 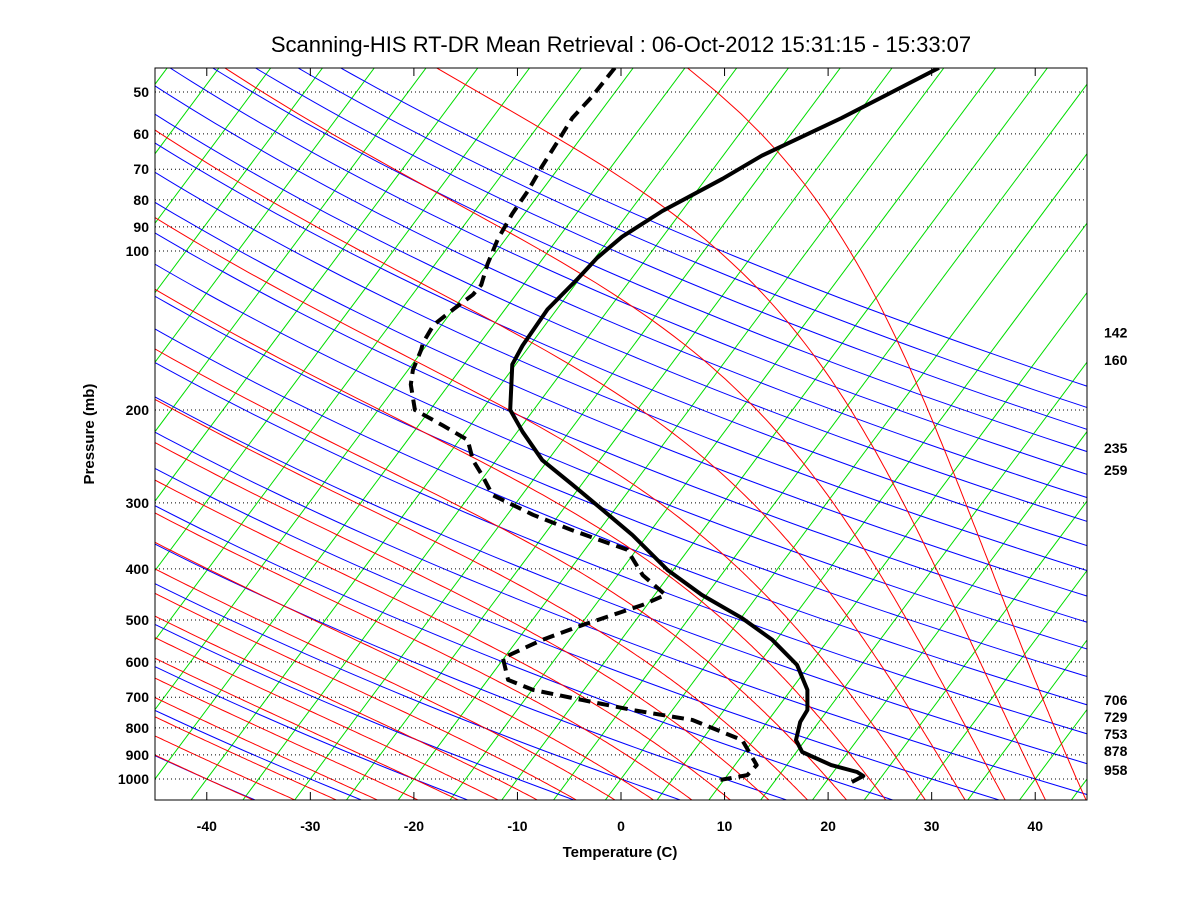 What do you see at coordinates (138, 697) in the screenshot?
I see `y-tick-label: 700` at bounding box center [138, 697].